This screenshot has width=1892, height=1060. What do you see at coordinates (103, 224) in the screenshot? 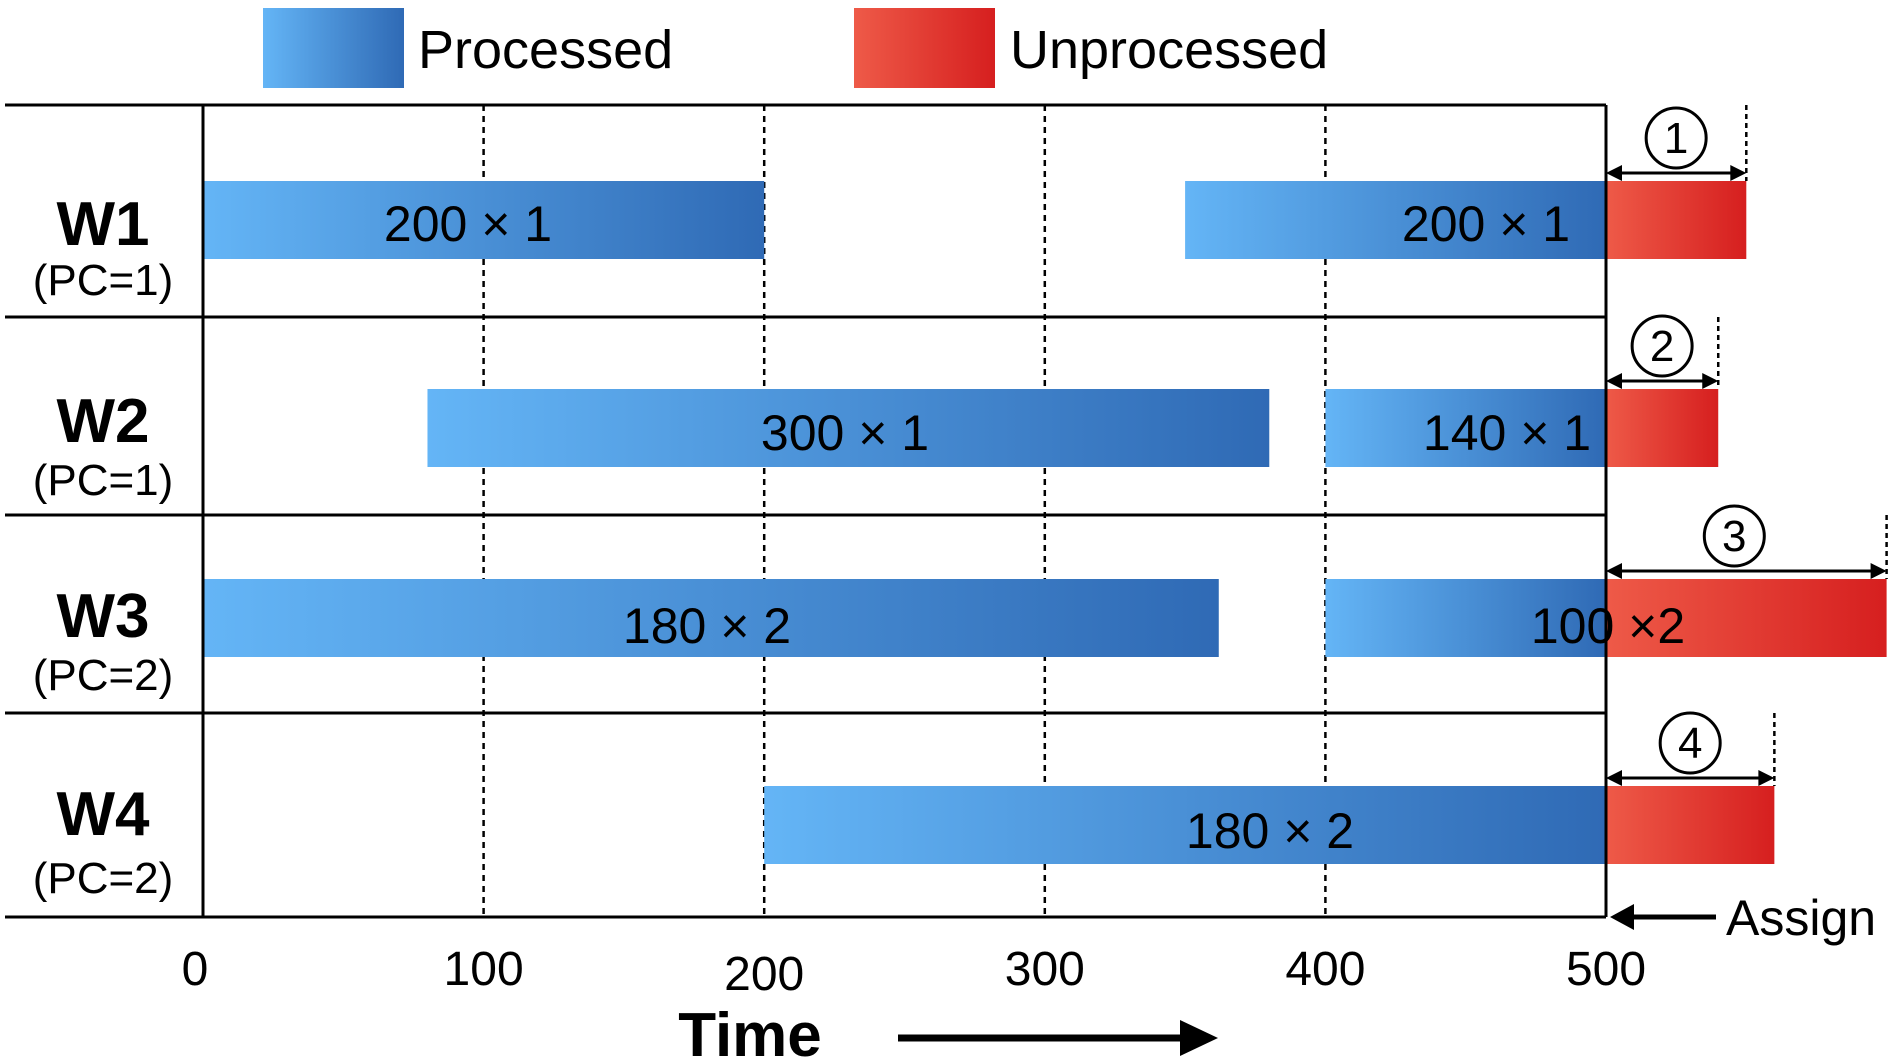
I see `worker-name-w1: W1` at bounding box center [103, 224].